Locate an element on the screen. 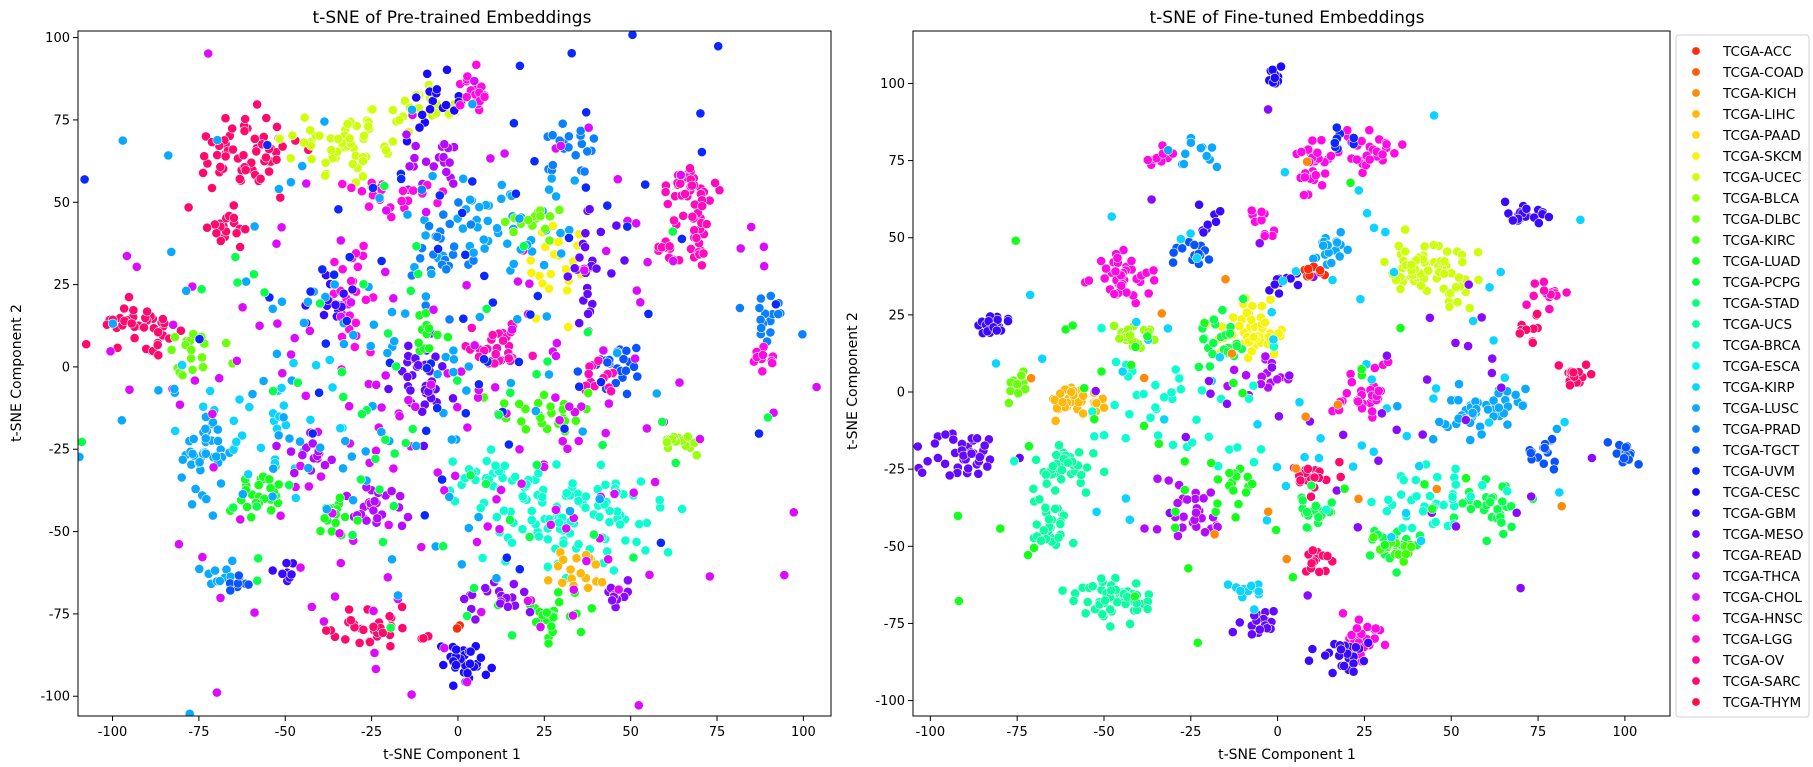 The width and height of the screenshot is (1813, 767). legend-label: TCGA-UCEC is located at coordinates (1761, 178).